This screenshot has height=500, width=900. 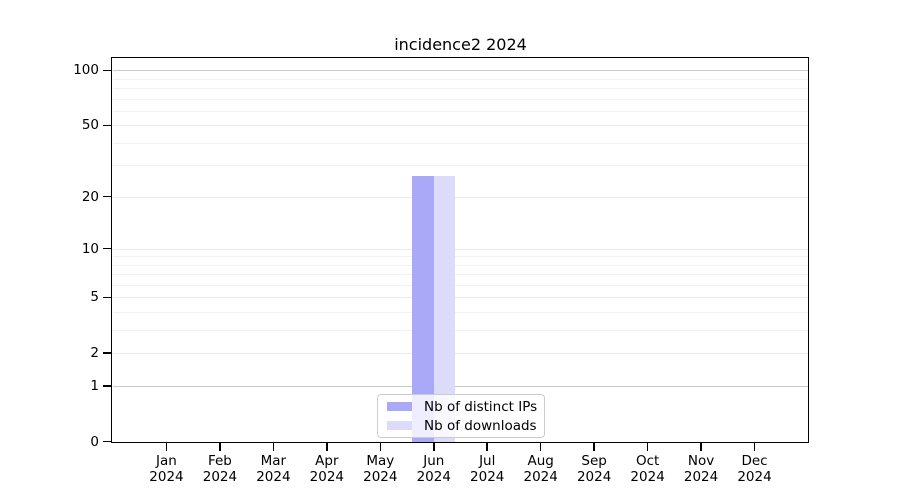 I want to click on legend-label-downloads: Nb of downloads, so click(x=480, y=425).